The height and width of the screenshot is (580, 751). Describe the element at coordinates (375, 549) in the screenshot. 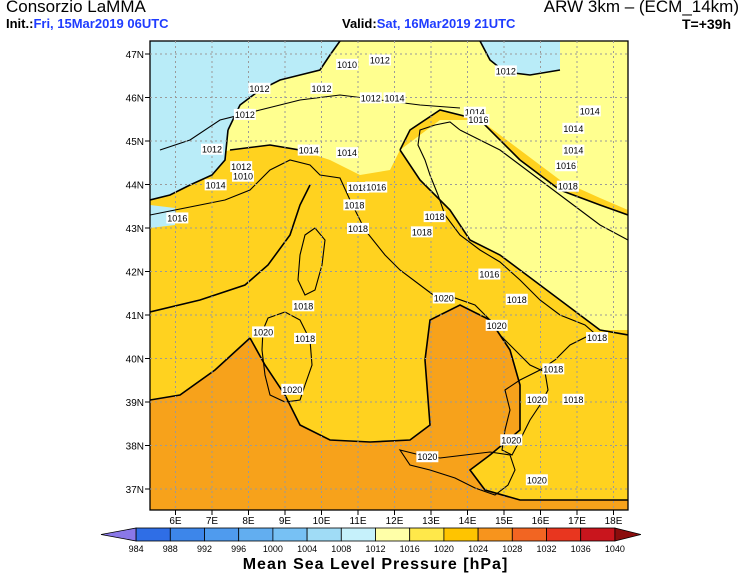

I see `colorbar-tick-label: 1012` at that location.